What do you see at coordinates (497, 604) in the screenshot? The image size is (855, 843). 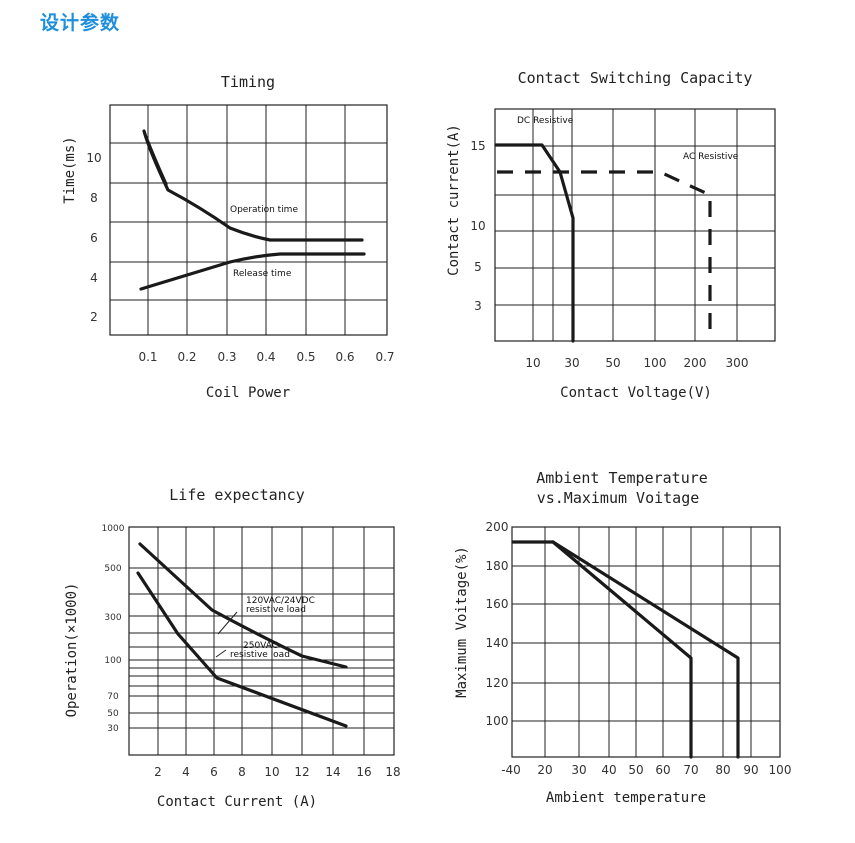 I see `ambient-ytick: 160` at bounding box center [497, 604].